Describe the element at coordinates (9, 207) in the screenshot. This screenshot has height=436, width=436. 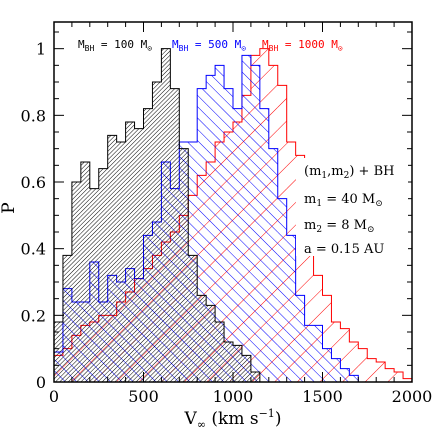
I see `y-axis-title: P` at that location.